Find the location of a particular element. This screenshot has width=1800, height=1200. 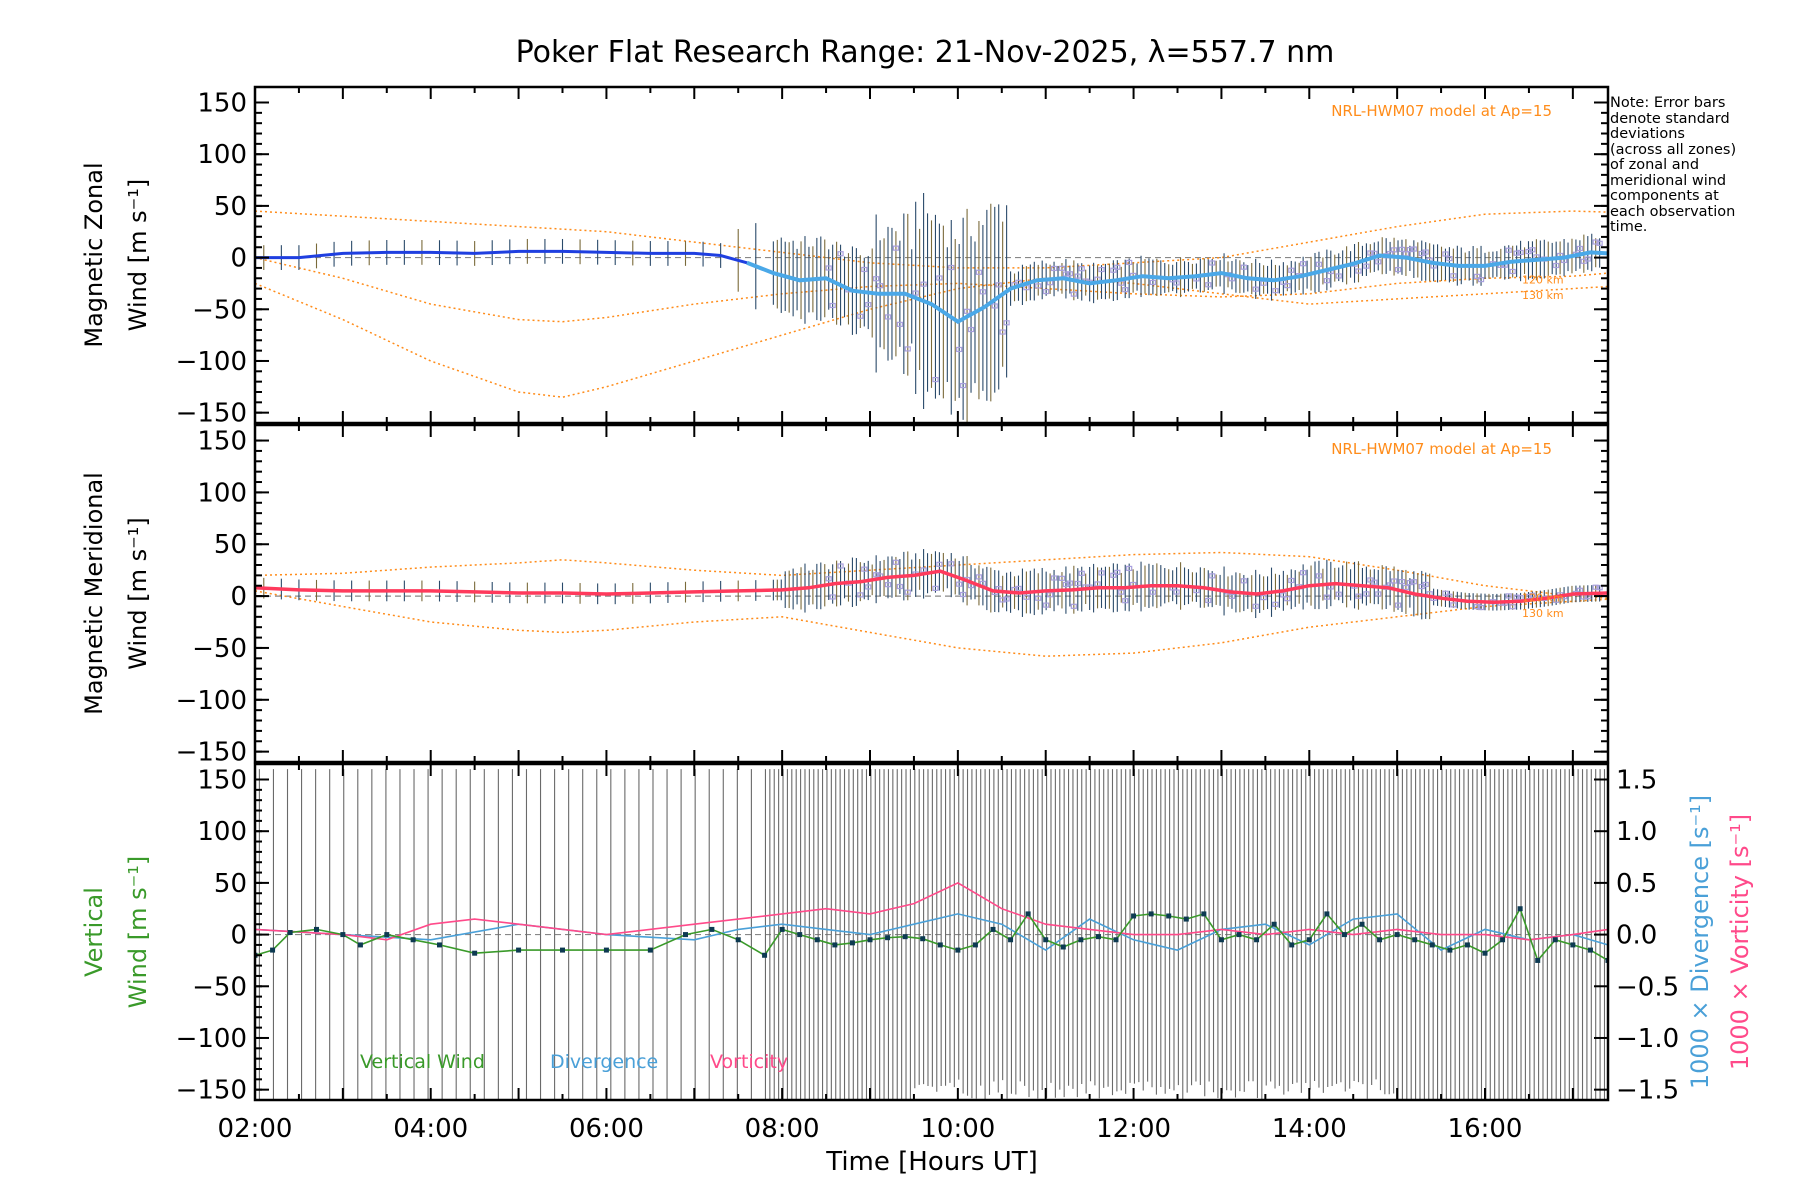

divergence-axis-label: 1000 × Divergence [s⁻¹] is located at coordinates (1700, 942).